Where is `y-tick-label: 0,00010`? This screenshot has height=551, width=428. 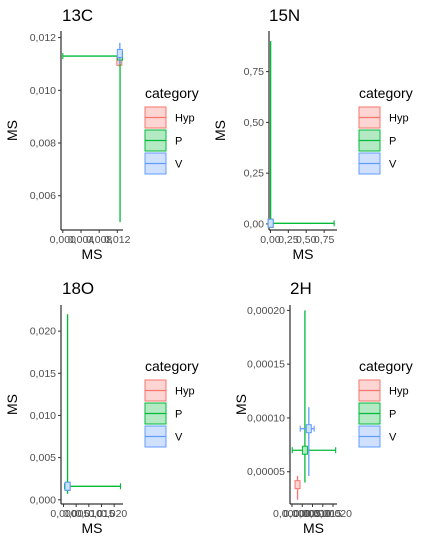
y-tick-label: 0,00010 is located at coordinates (266, 418).